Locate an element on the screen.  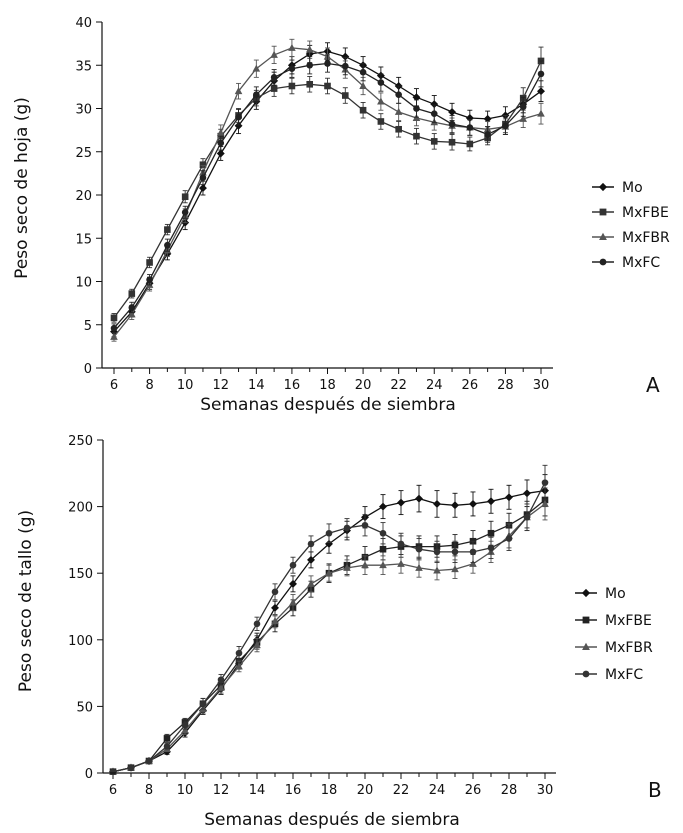
y-tick-label: 5 is located at coordinates (88, 326).